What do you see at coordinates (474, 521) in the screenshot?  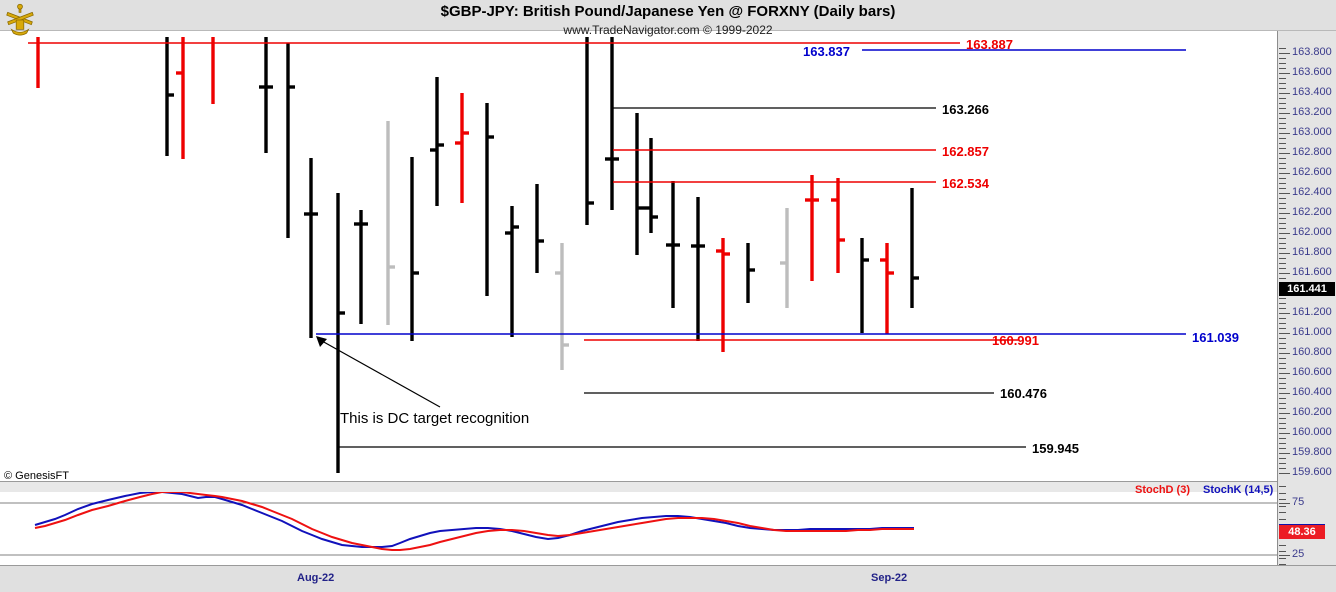 I see `stoch-series-line` at bounding box center [474, 521].